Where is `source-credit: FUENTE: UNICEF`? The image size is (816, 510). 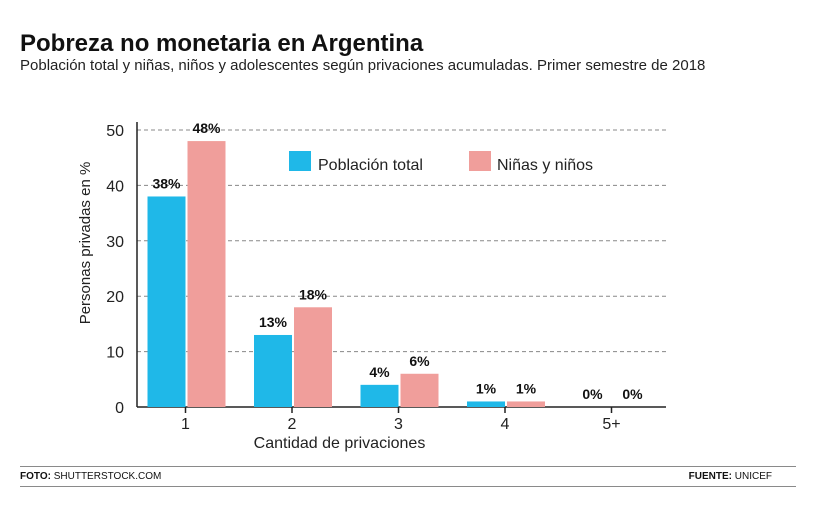
source-credit: FUENTE: UNICEF is located at coordinates (730, 476).